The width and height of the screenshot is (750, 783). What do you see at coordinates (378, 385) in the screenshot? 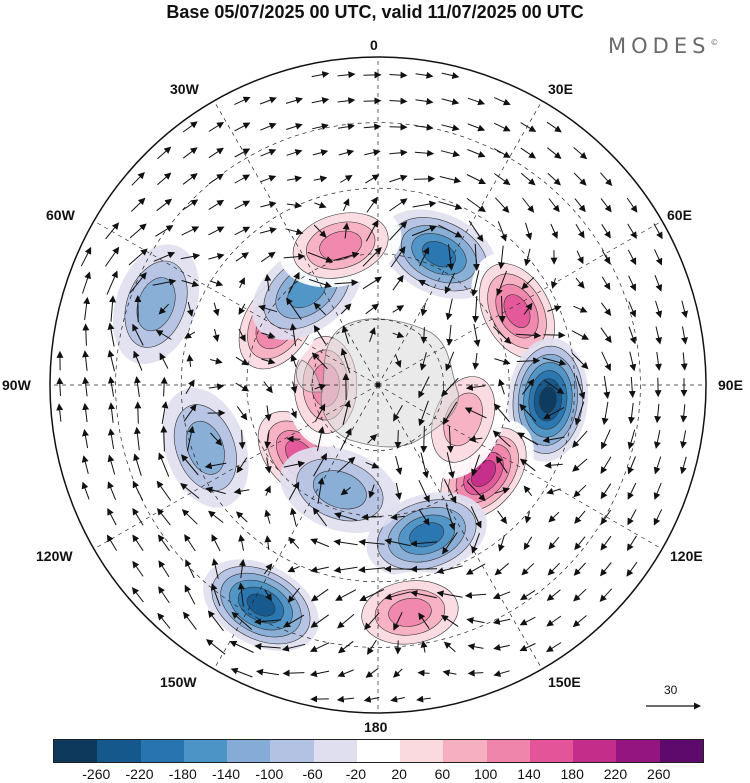
I see `south-pole-marker` at bounding box center [378, 385].